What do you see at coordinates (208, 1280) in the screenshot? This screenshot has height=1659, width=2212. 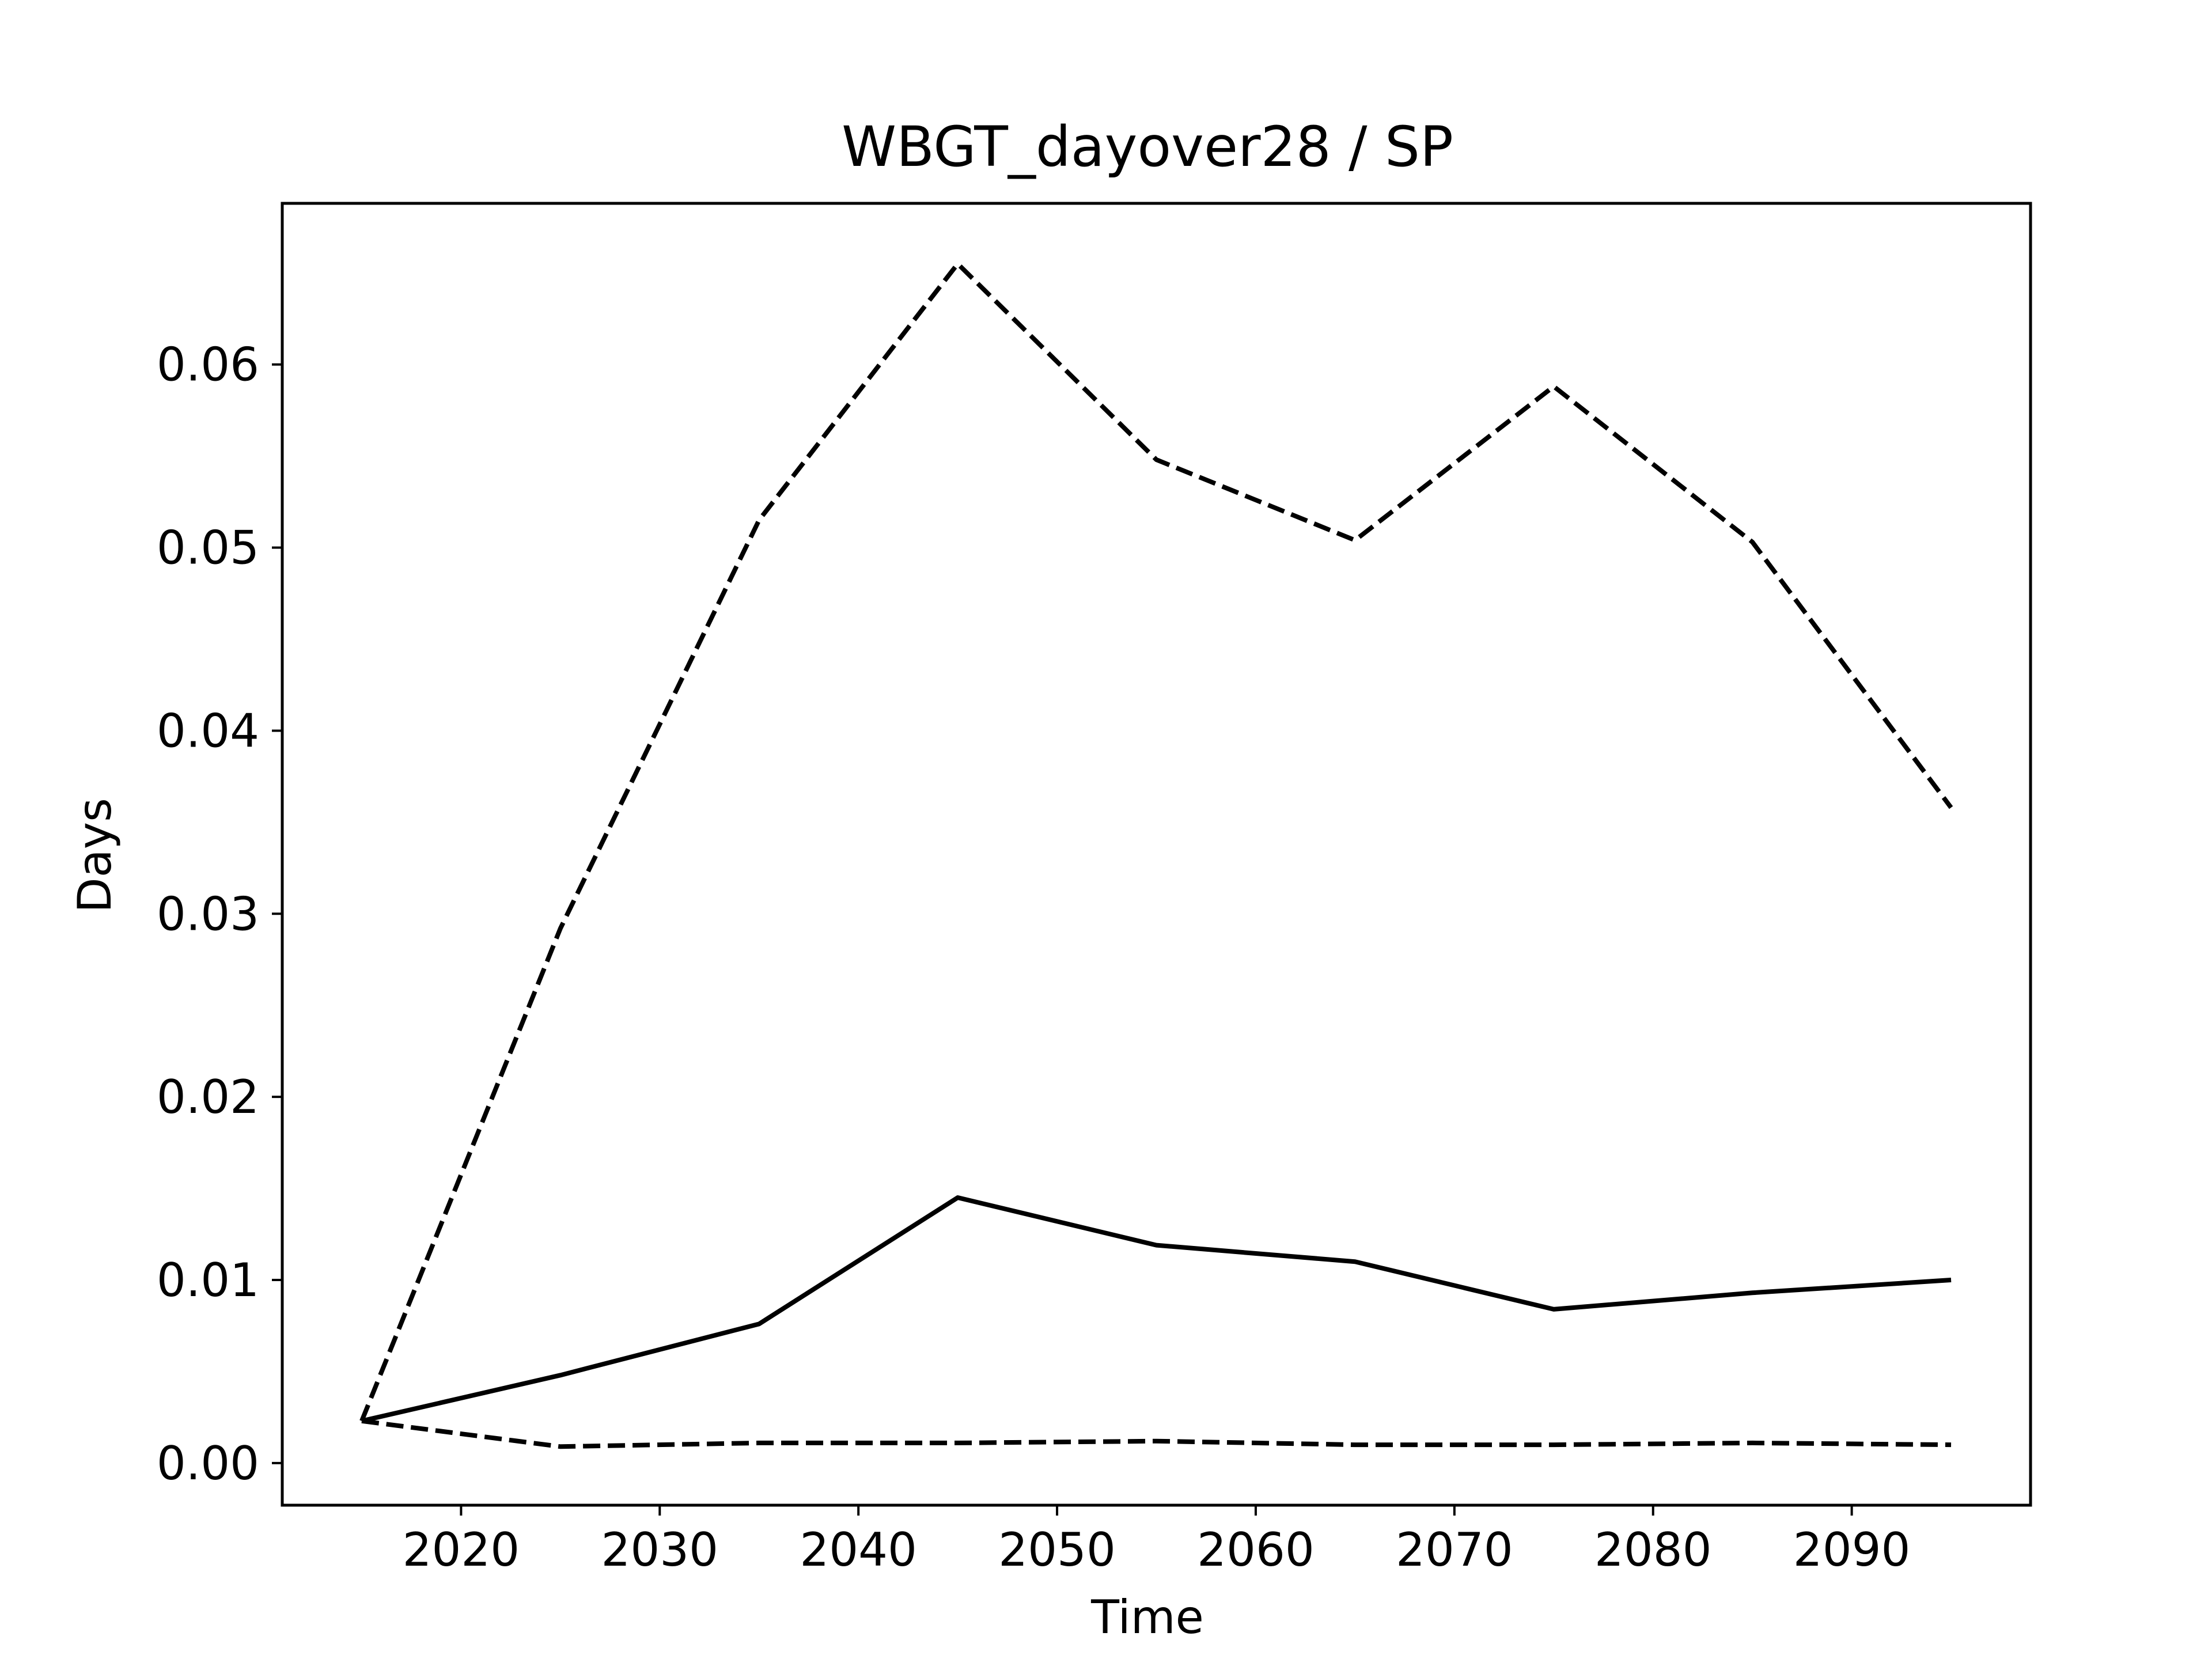 I see `y-tick-label: 0.01` at bounding box center [208, 1280].